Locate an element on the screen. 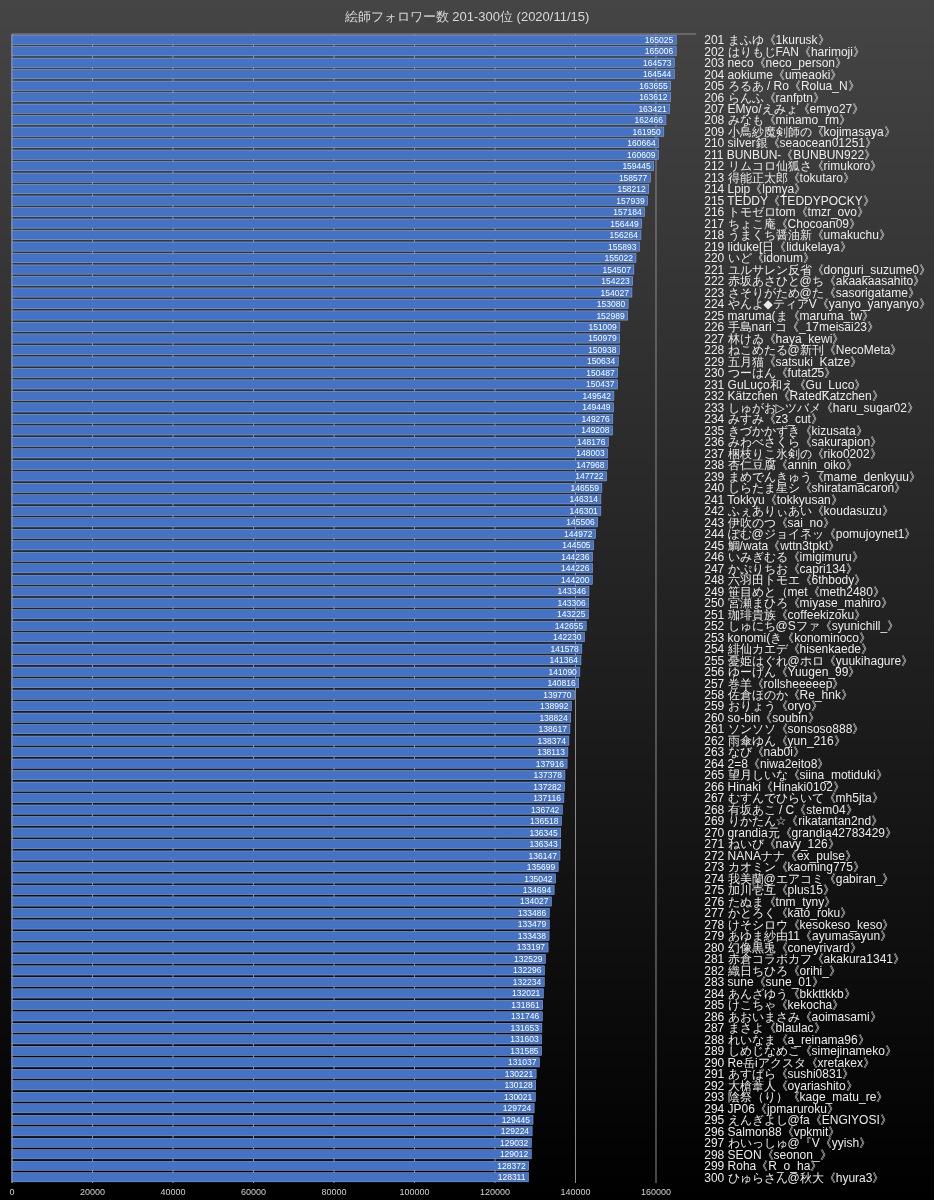  data-label: 155022 is located at coordinates (619, 258).